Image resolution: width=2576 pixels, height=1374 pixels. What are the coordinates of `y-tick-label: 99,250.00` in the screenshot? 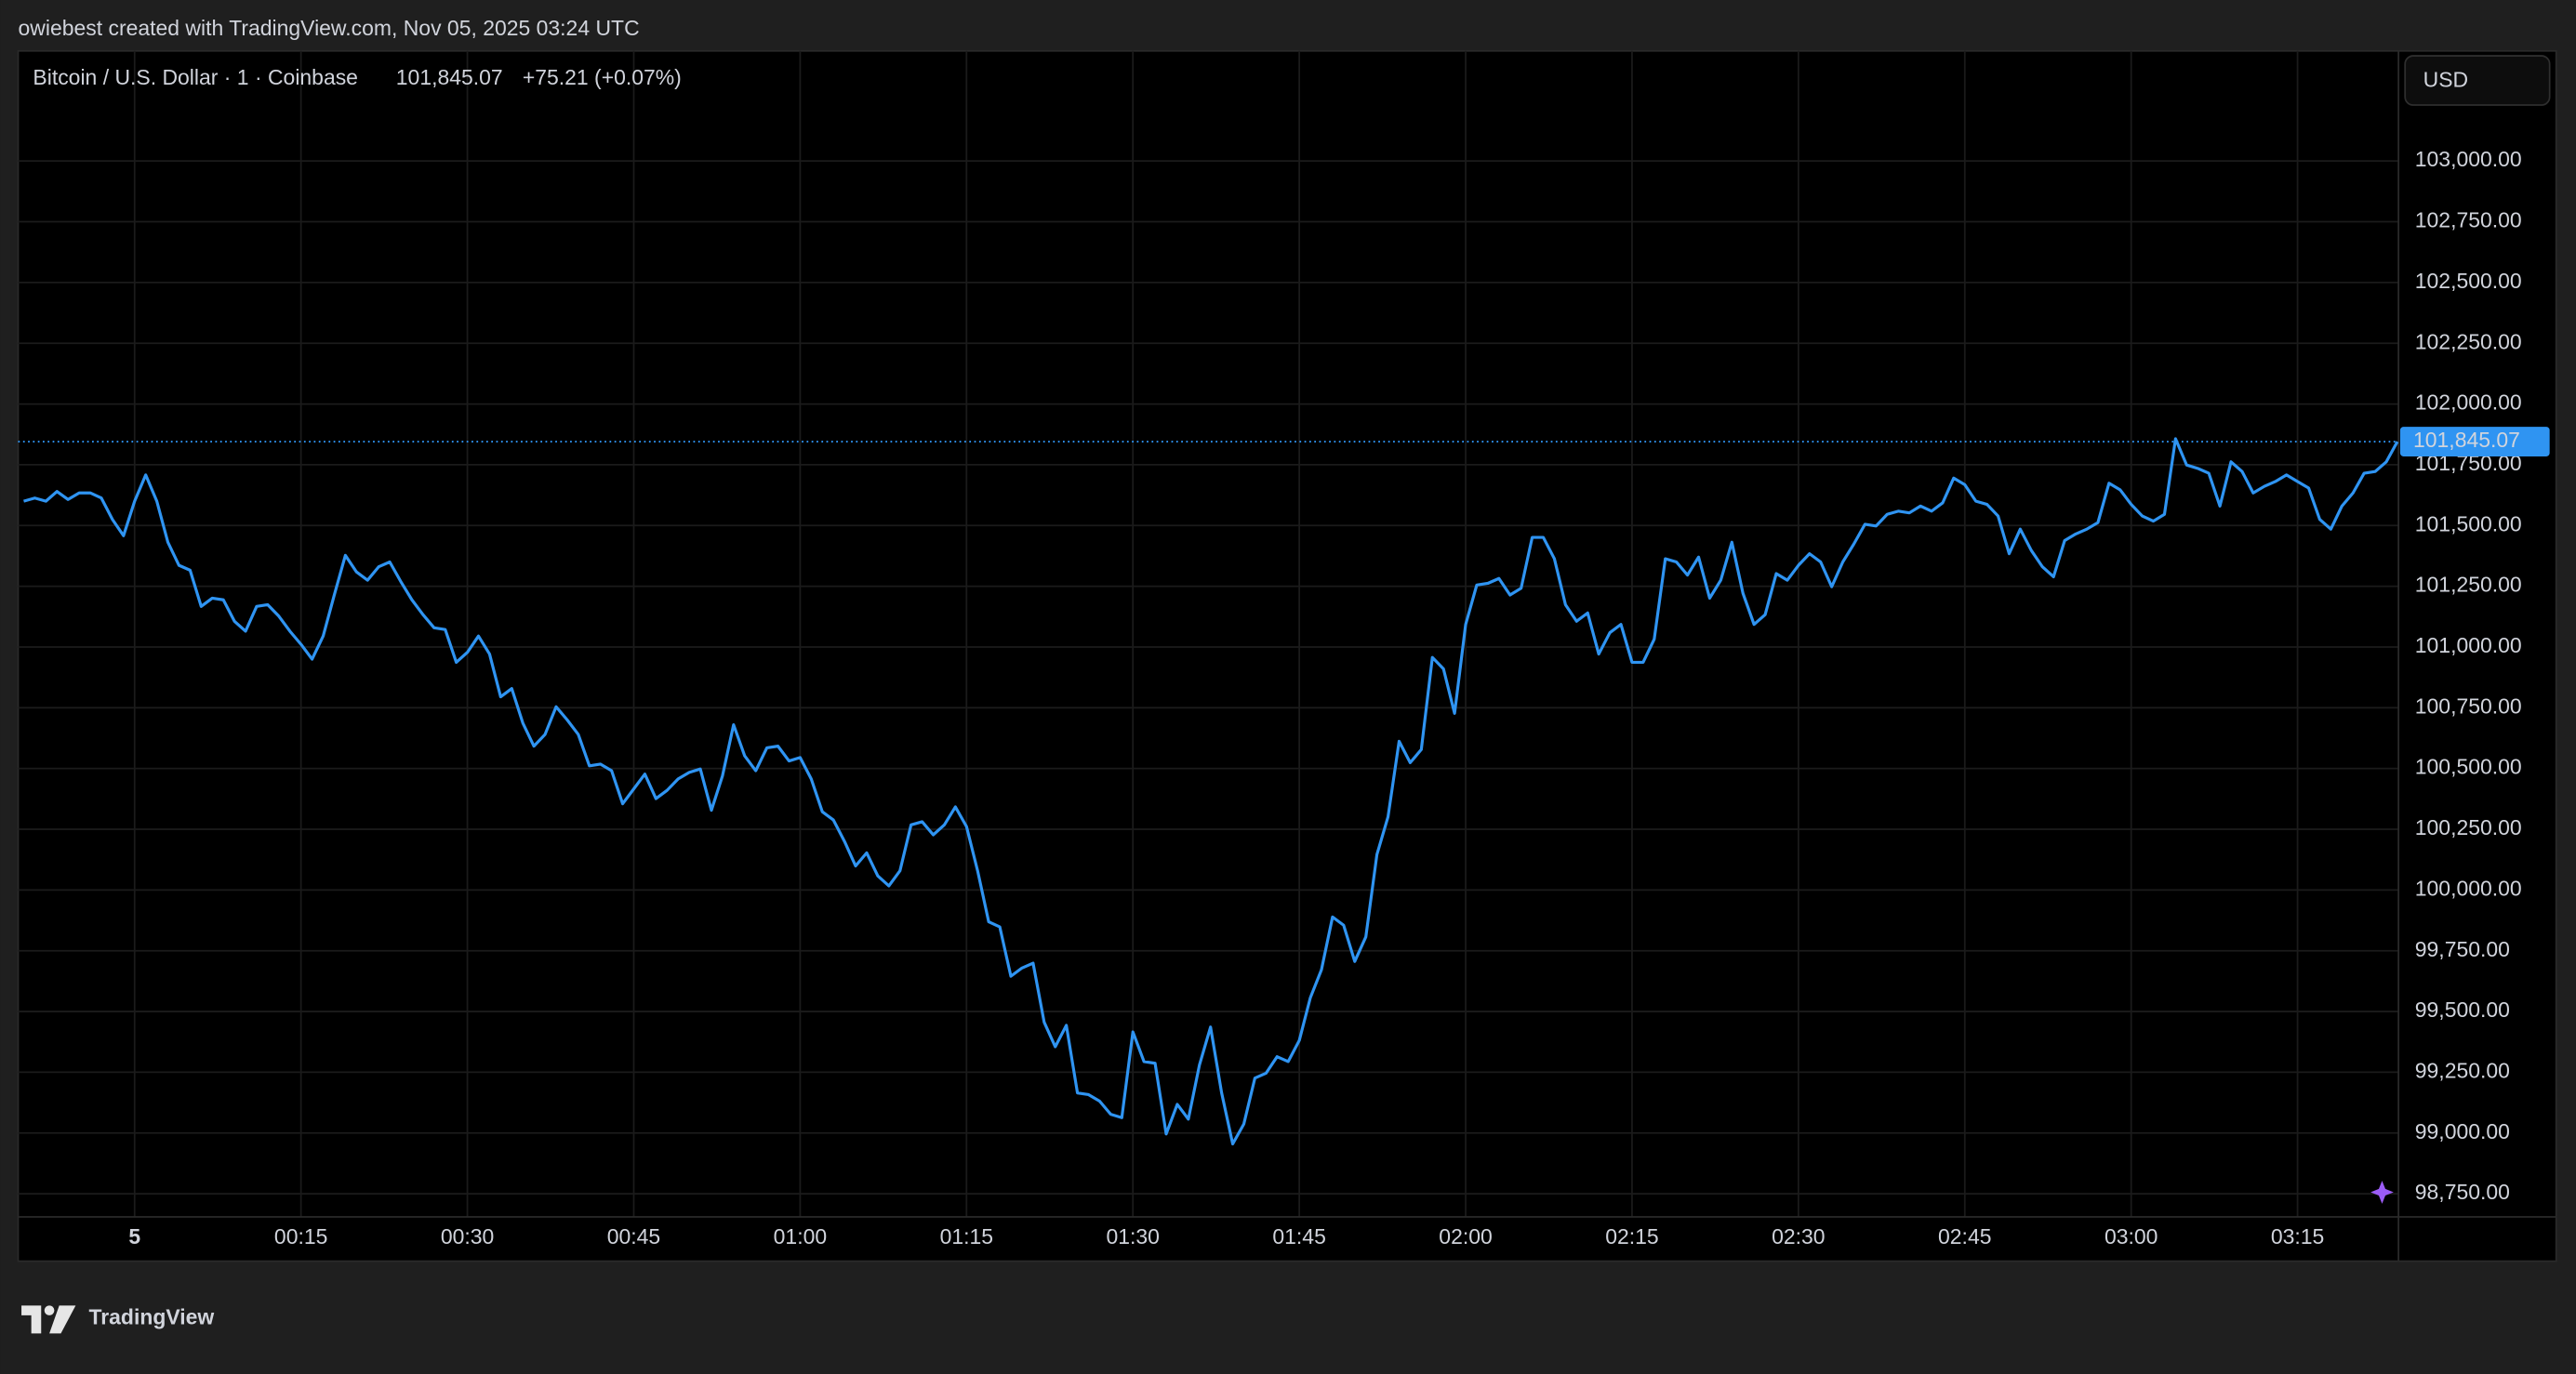 It's located at (2462, 1070).